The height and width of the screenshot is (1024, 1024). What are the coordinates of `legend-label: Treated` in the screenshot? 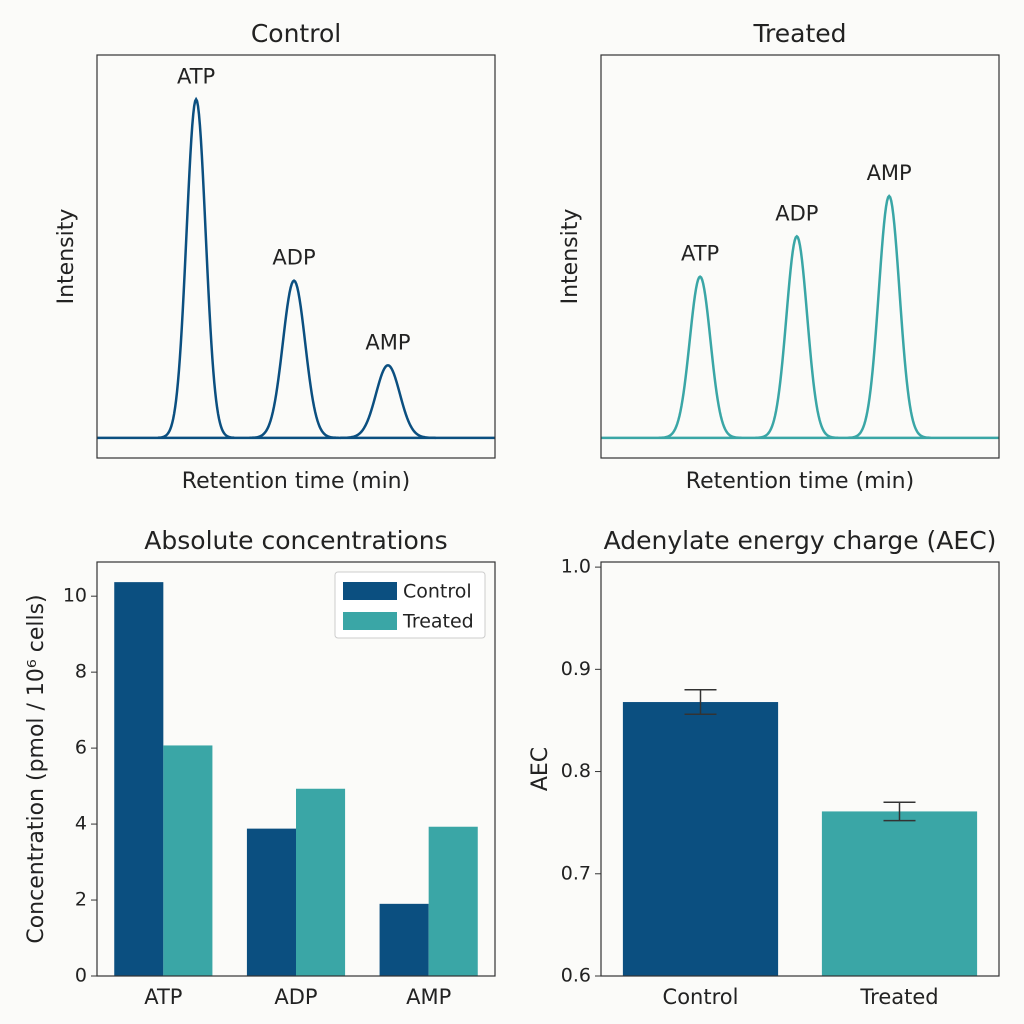 It's located at (438, 622).